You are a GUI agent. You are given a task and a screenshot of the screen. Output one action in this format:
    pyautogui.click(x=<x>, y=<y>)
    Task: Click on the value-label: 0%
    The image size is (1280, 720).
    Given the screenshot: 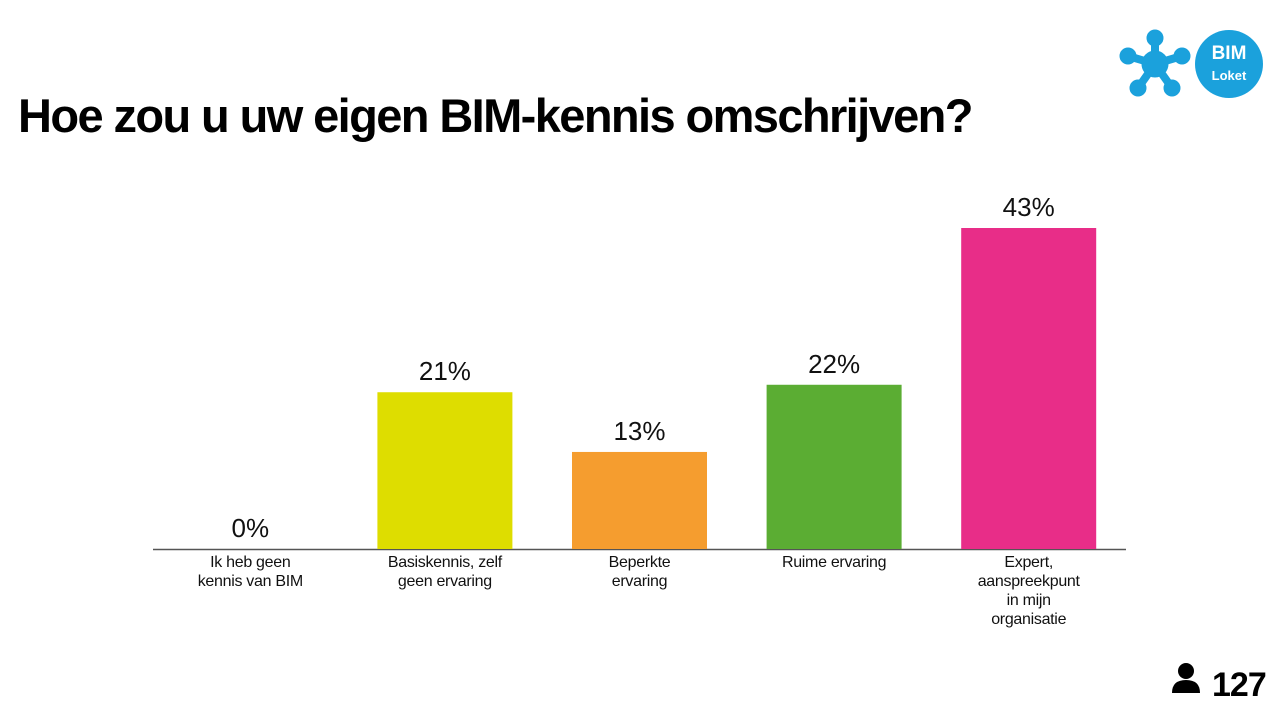 What is the action you would take?
    pyautogui.click(x=251, y=528)
    